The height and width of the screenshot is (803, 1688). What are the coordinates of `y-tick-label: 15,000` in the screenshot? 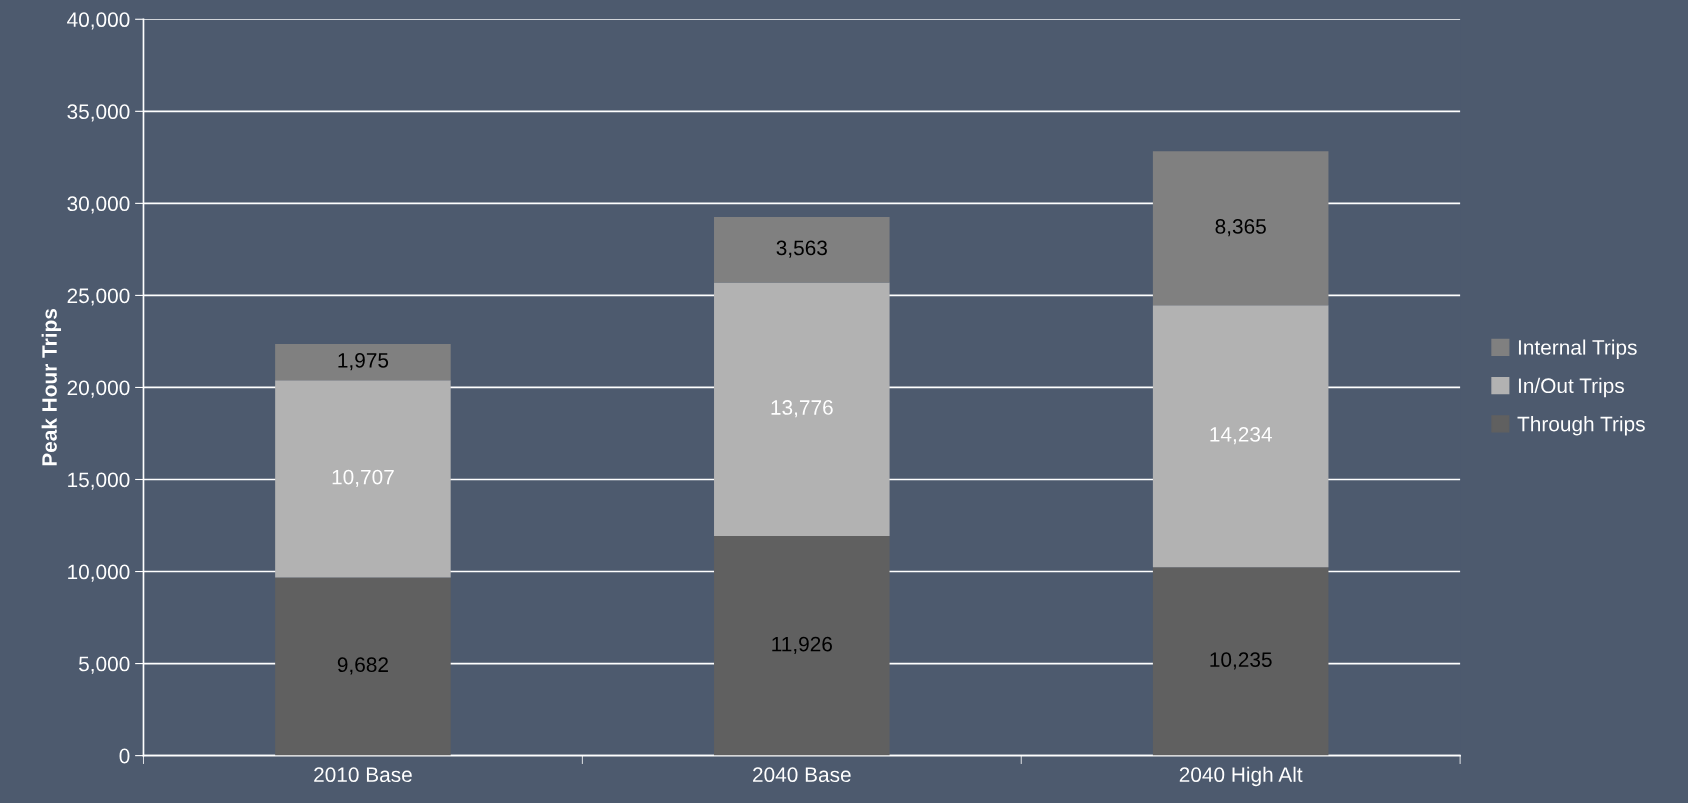 It's located at (99, 481).